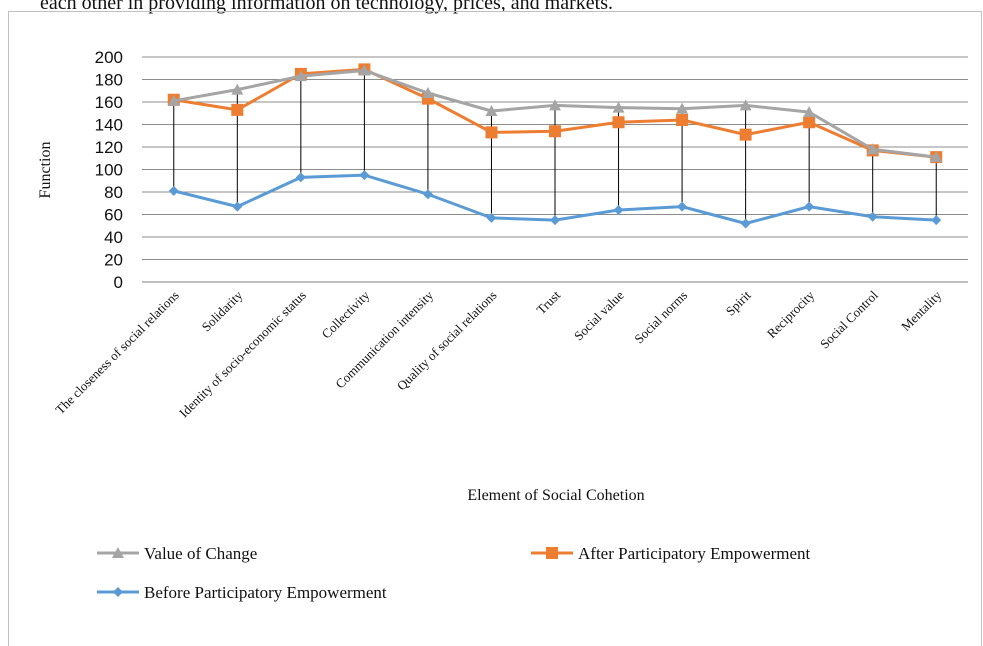 Image resolution: width=983 pixels, height=646 pixels. Describe the element at coordinates (113, 260) in the screenshot. I see `y-tick-label: 20` at that location.